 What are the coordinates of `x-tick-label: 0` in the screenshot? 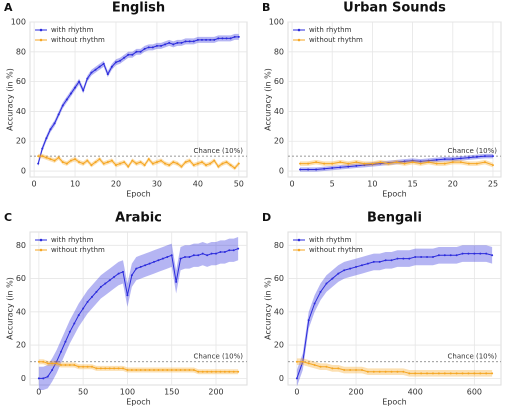 It's located at (38, 392).